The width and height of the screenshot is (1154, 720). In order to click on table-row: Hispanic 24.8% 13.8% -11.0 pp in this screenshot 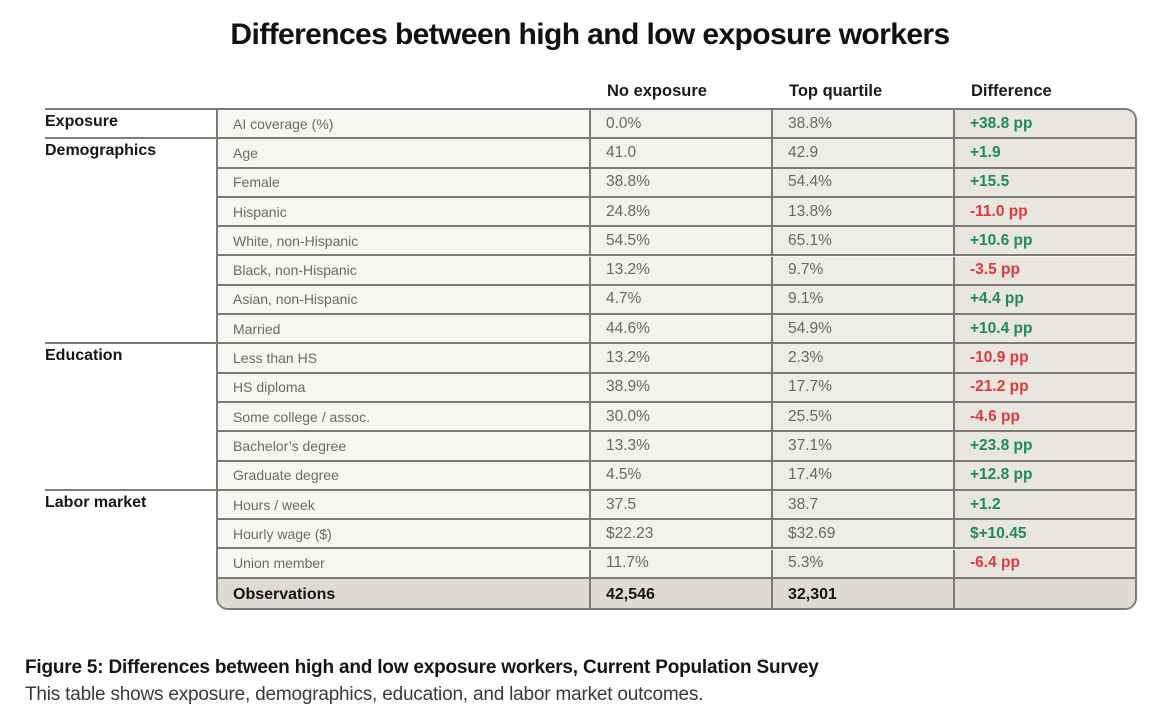, I will do `click(676, 212)`.